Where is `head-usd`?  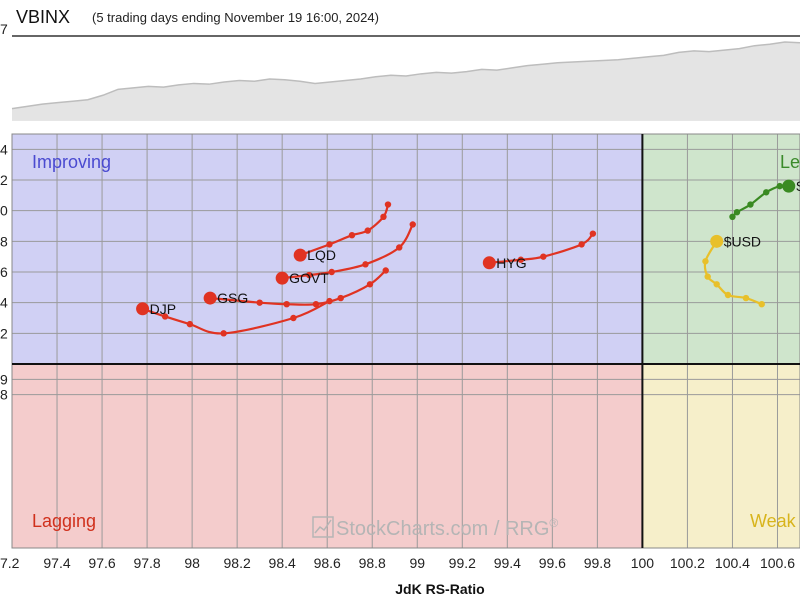 head-usd is located at coordinates (717, 241).